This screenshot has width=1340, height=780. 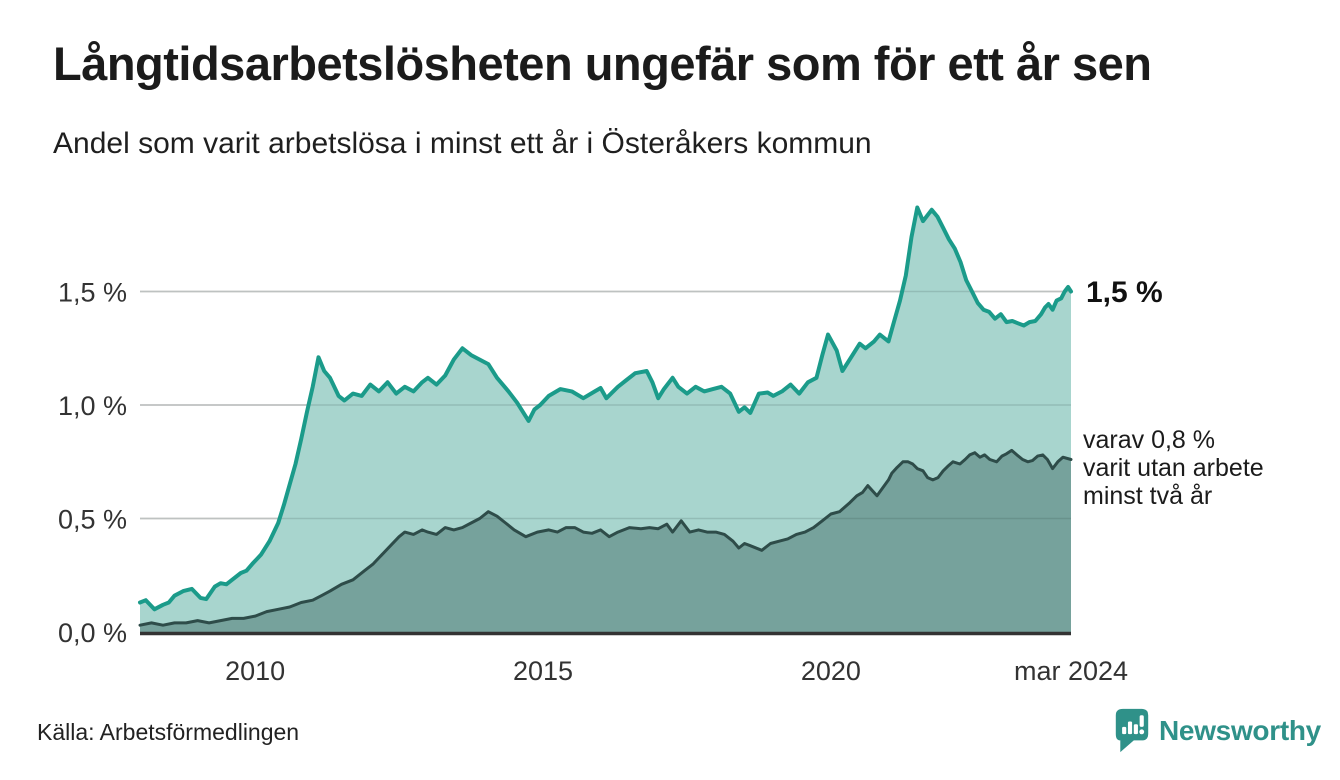 I want to click on x-axis-label: mar 2024, so click(x=1071, y=671).